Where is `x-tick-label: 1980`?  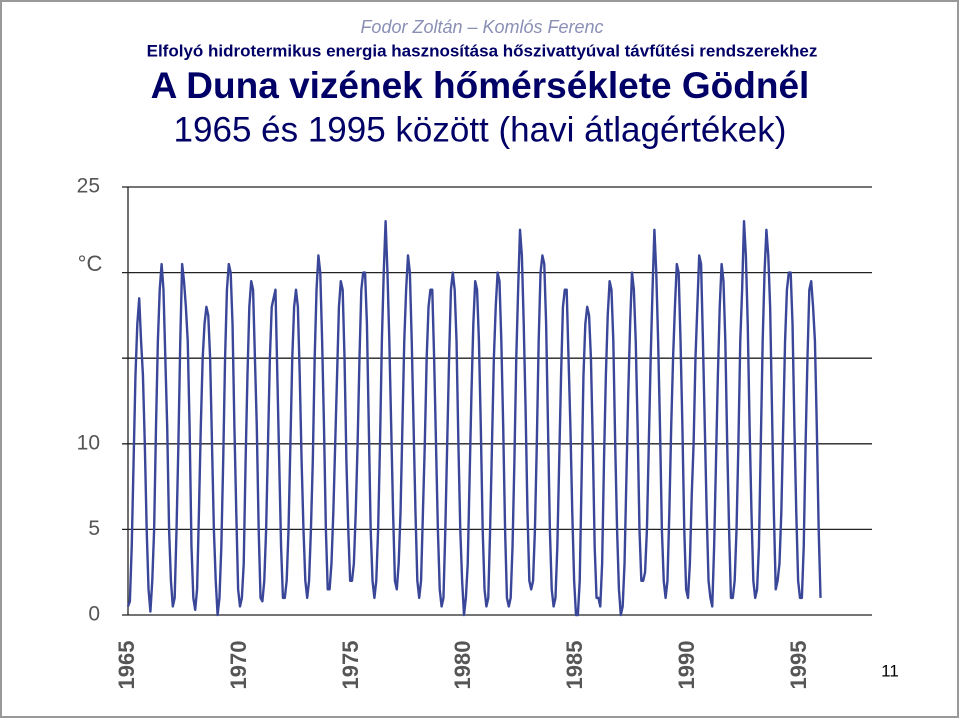 x-tick-label: 1980 is located at coordinates (462, 665).